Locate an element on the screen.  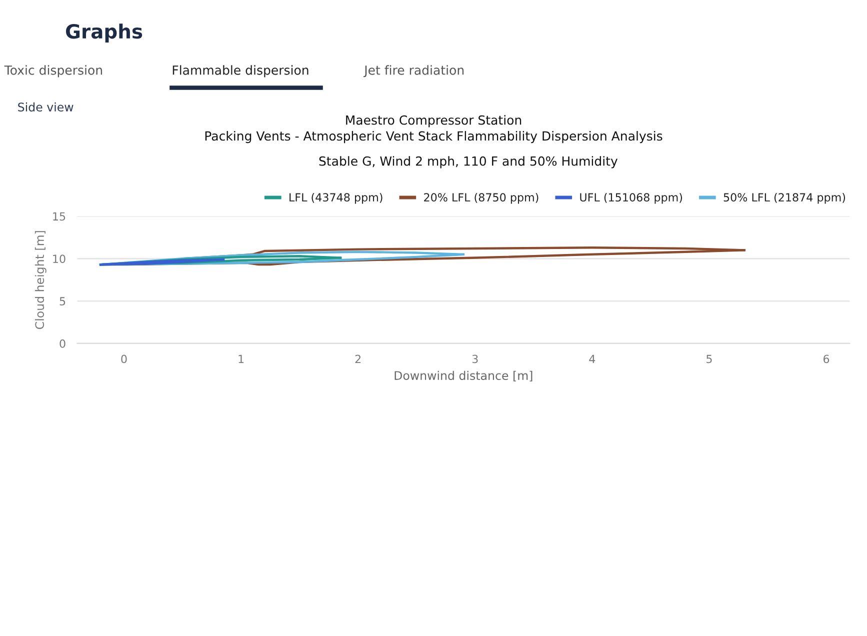
x-tick-label: 5 is located at coordinates (709, 359).